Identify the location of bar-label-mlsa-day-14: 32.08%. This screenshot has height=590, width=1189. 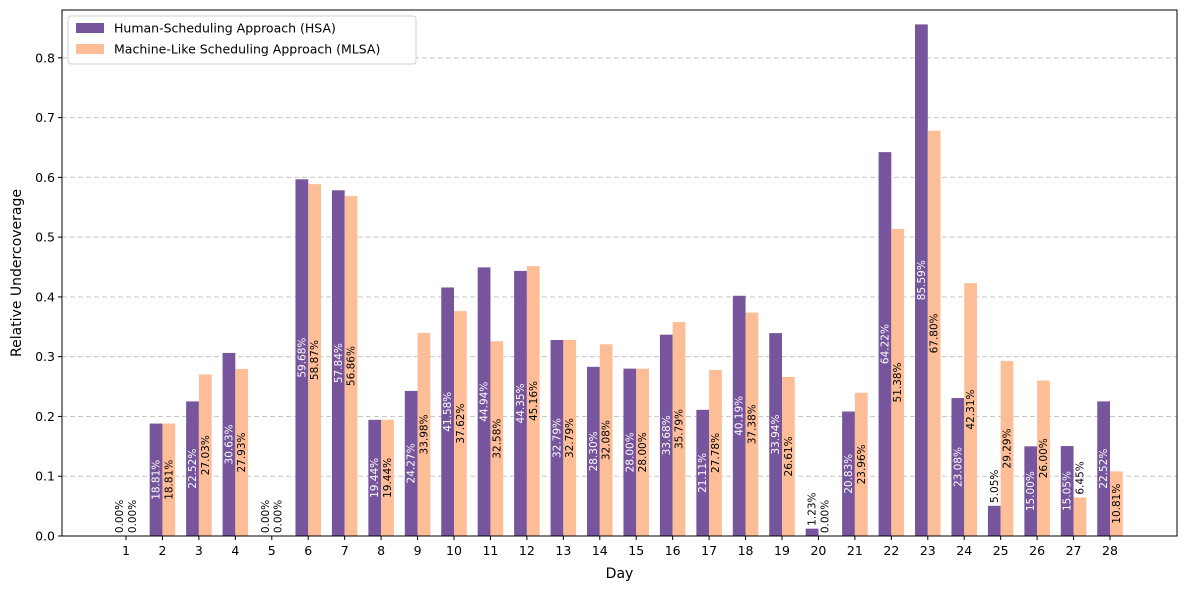
(607, 440).